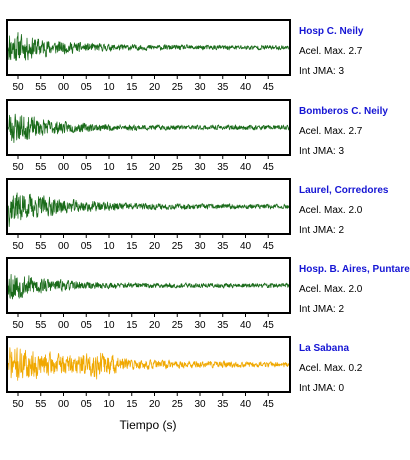 This screenshot has width=410, height=460. I want to click on peak-acceleration-label: Acel. Max. 0.2, so click(331, 368).